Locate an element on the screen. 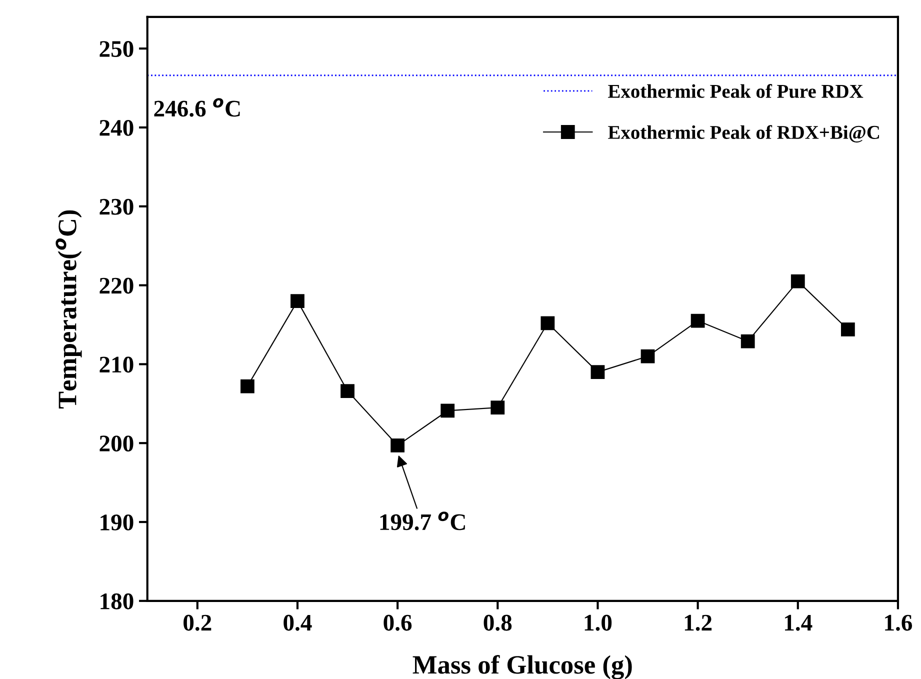  y-axis-title: Temperature($^{o}$C) is located at coordinates (69, 309).